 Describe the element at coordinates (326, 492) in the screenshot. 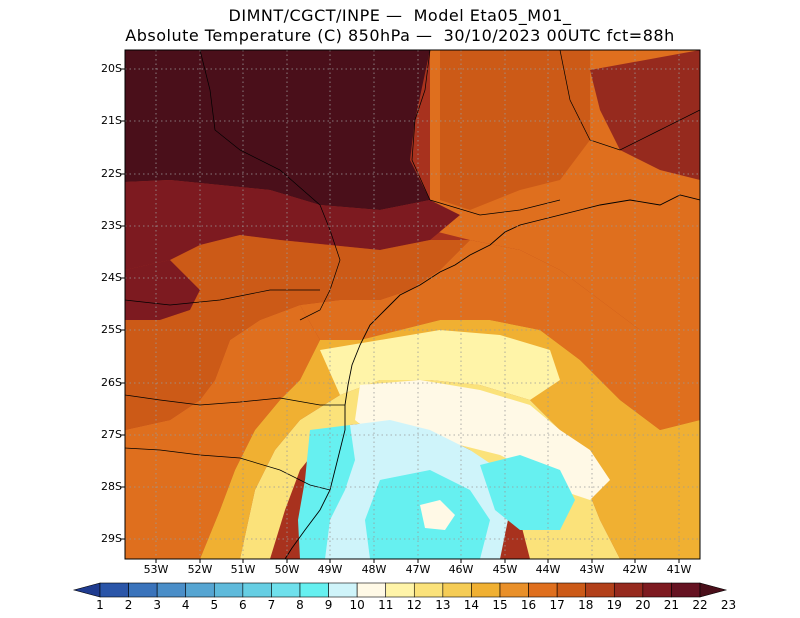

I see `region-cyan-main` at that location.